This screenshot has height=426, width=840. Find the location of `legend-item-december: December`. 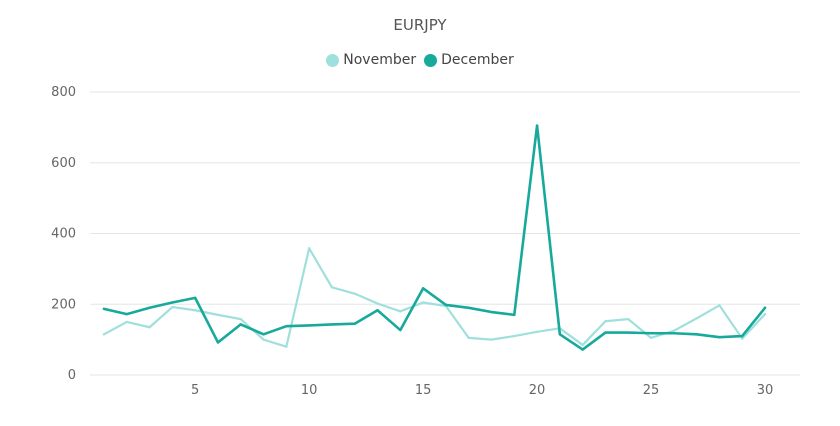

legend-item-december: December is located at coordinates (469, 60).